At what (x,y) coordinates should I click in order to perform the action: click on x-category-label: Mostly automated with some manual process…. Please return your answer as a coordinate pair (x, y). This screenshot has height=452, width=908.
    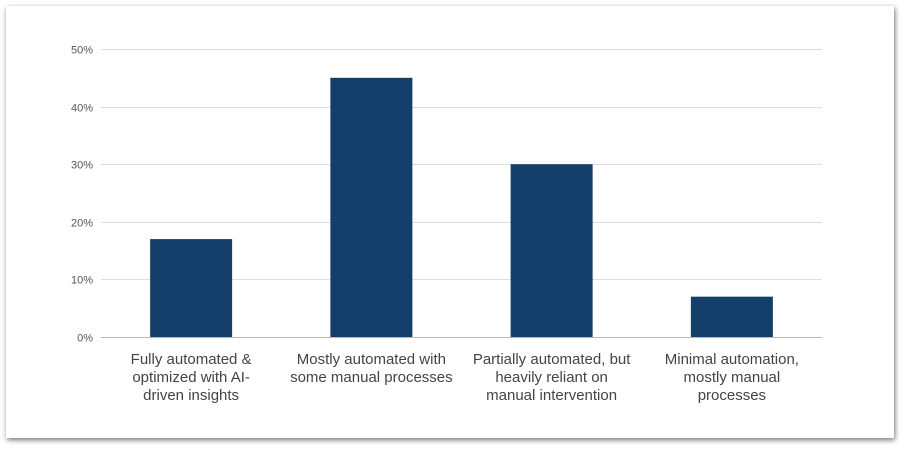
    Looking at the image, I should click on (371, 368).